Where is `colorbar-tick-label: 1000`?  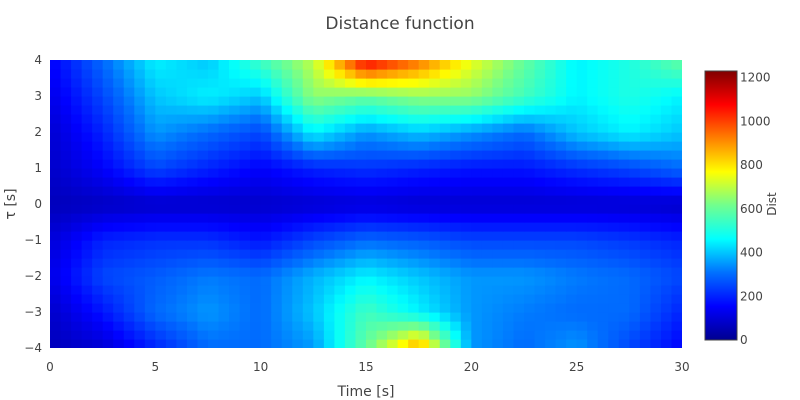
colorbar-tick-label: 1000 is located at coordinates (755, 121).